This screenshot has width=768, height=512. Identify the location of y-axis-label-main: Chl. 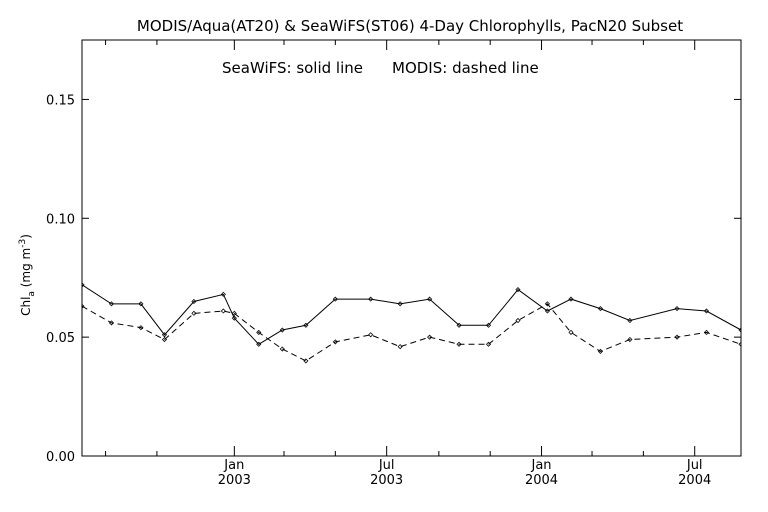
(26, 306).